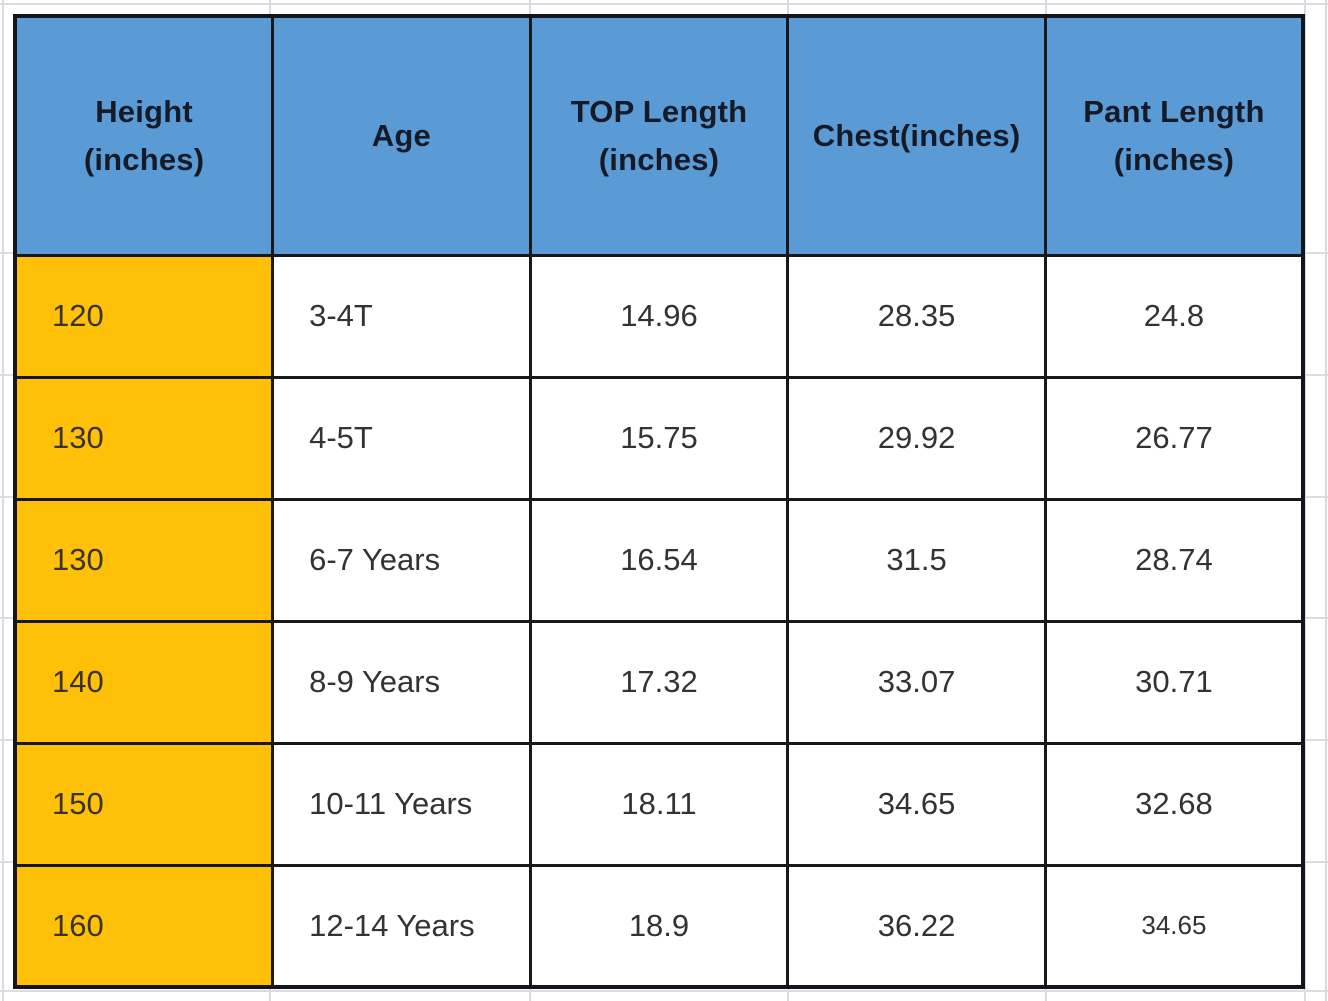  What do you see at coordinates (144, 926) in the screenshot?
I see `cell-height: 160` at bounding box center [144, 926].